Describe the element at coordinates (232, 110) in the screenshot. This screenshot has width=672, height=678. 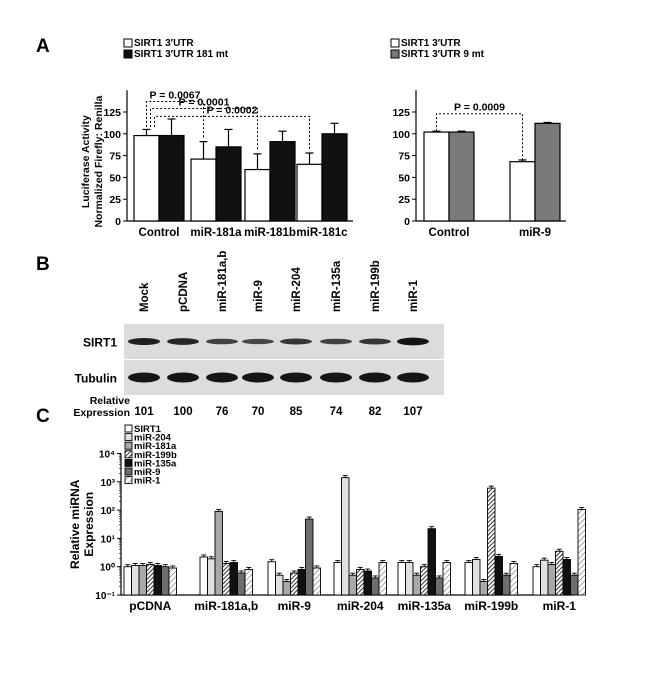
I see `p-value-label: P = 0.0002` at that location.